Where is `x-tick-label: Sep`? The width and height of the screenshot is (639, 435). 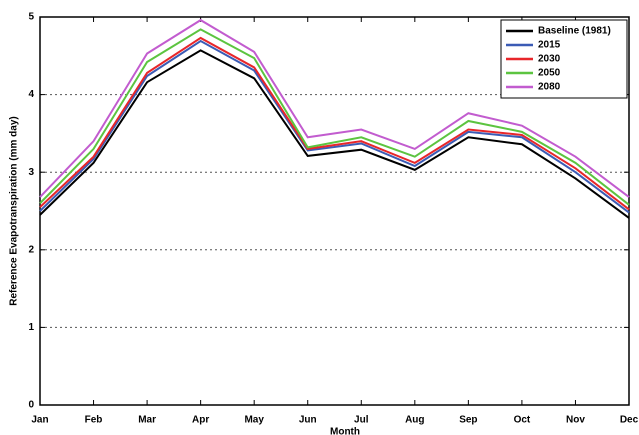 x-tick-label: Sep is located at coordinates (468, 420).